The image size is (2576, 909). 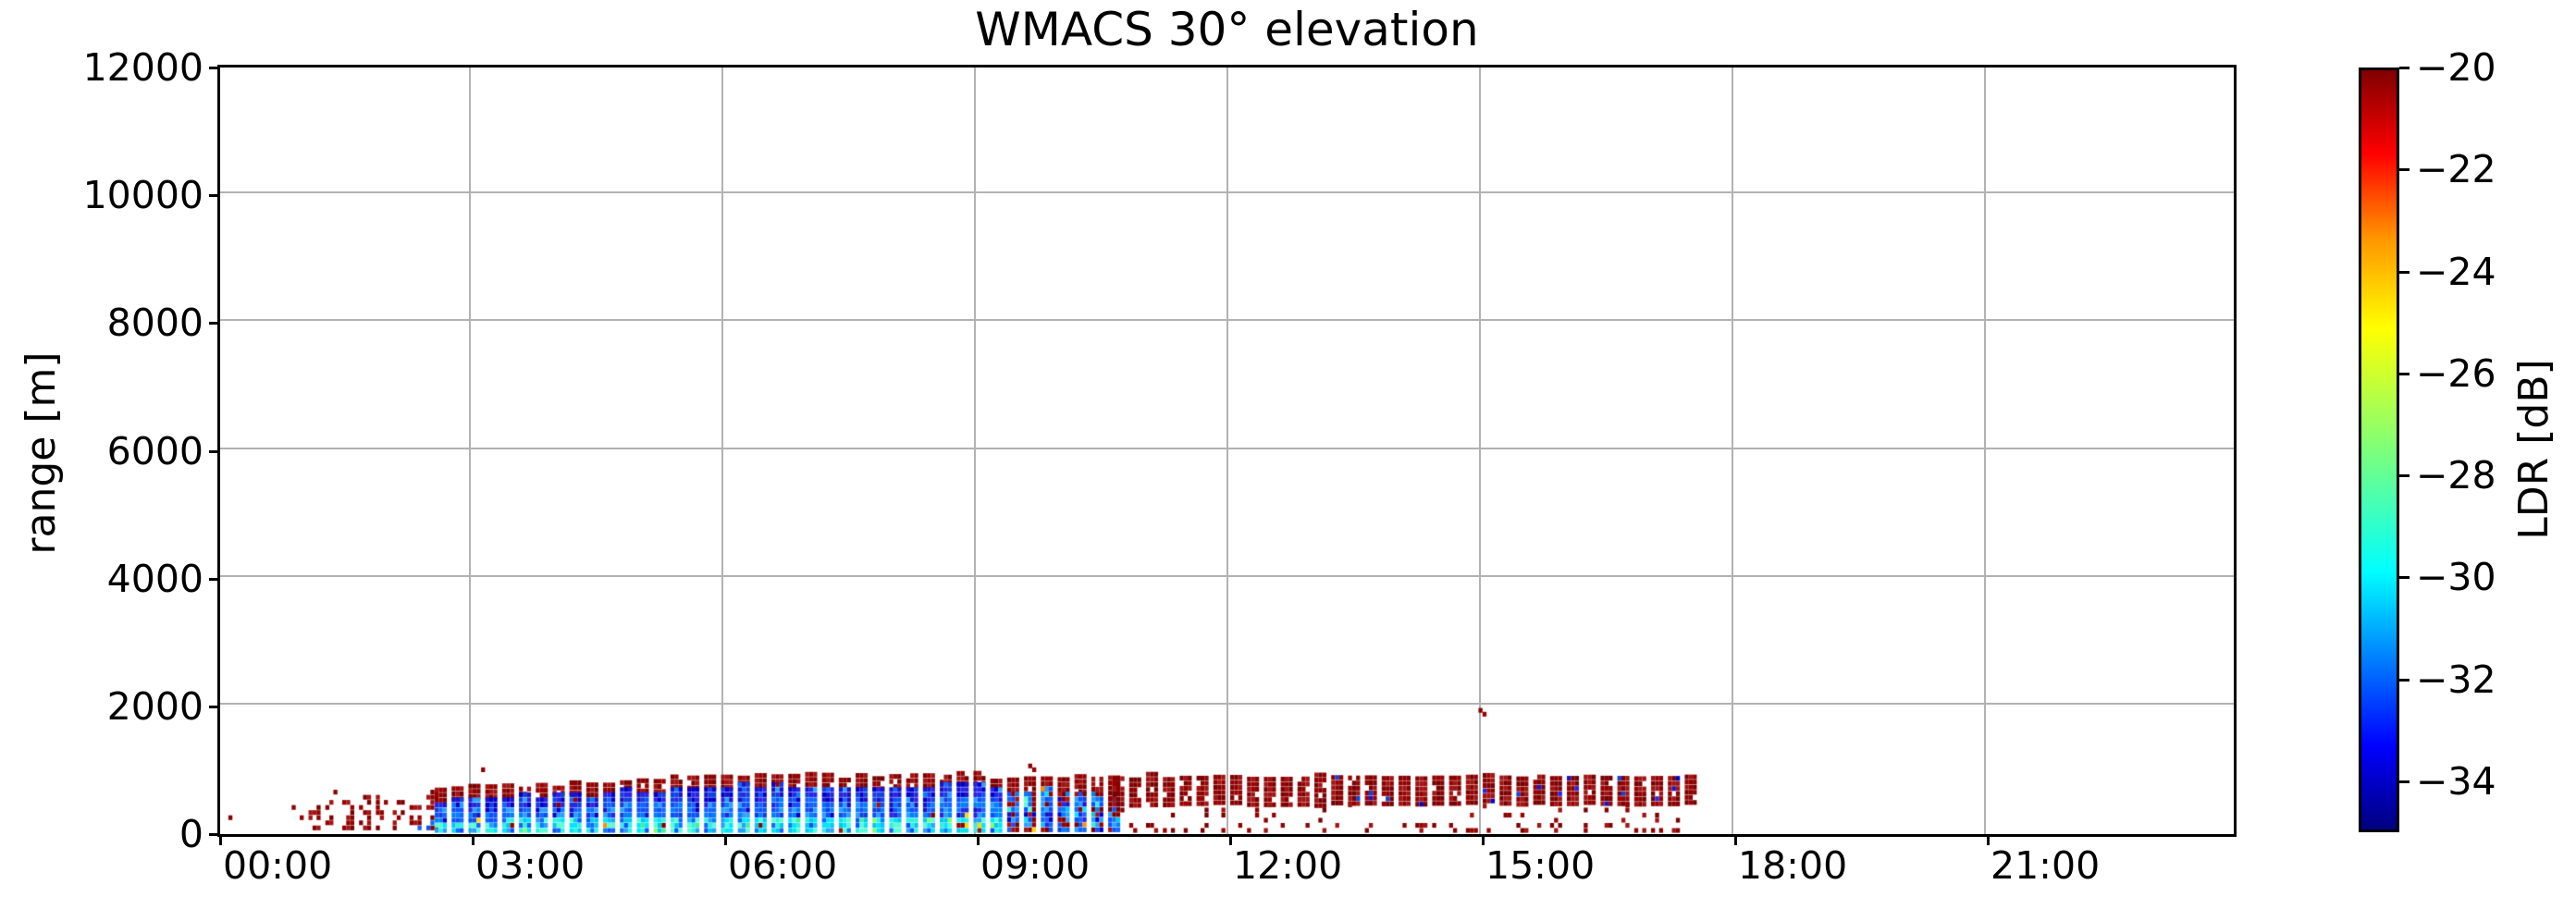 I want to click on colorbar-ticklabel: −22, so click(x=2456, y=169).